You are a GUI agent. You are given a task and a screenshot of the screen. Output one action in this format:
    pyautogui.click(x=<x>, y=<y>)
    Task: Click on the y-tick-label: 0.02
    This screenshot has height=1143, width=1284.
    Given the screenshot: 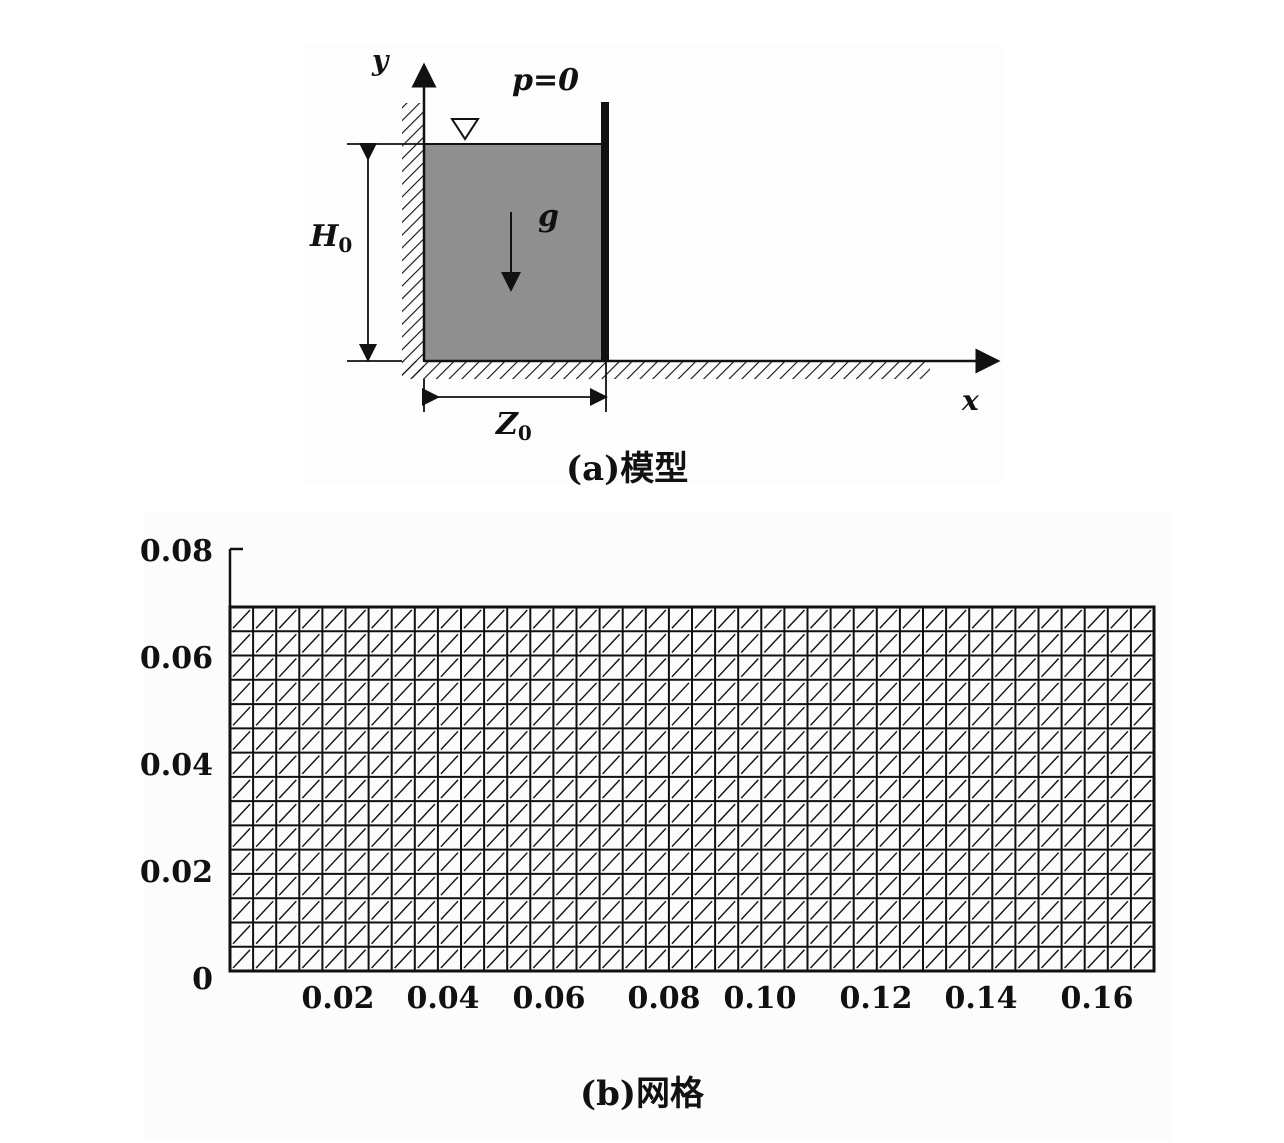 What is the action you would take?
    pyautogui.click(x=176, y=872)
    